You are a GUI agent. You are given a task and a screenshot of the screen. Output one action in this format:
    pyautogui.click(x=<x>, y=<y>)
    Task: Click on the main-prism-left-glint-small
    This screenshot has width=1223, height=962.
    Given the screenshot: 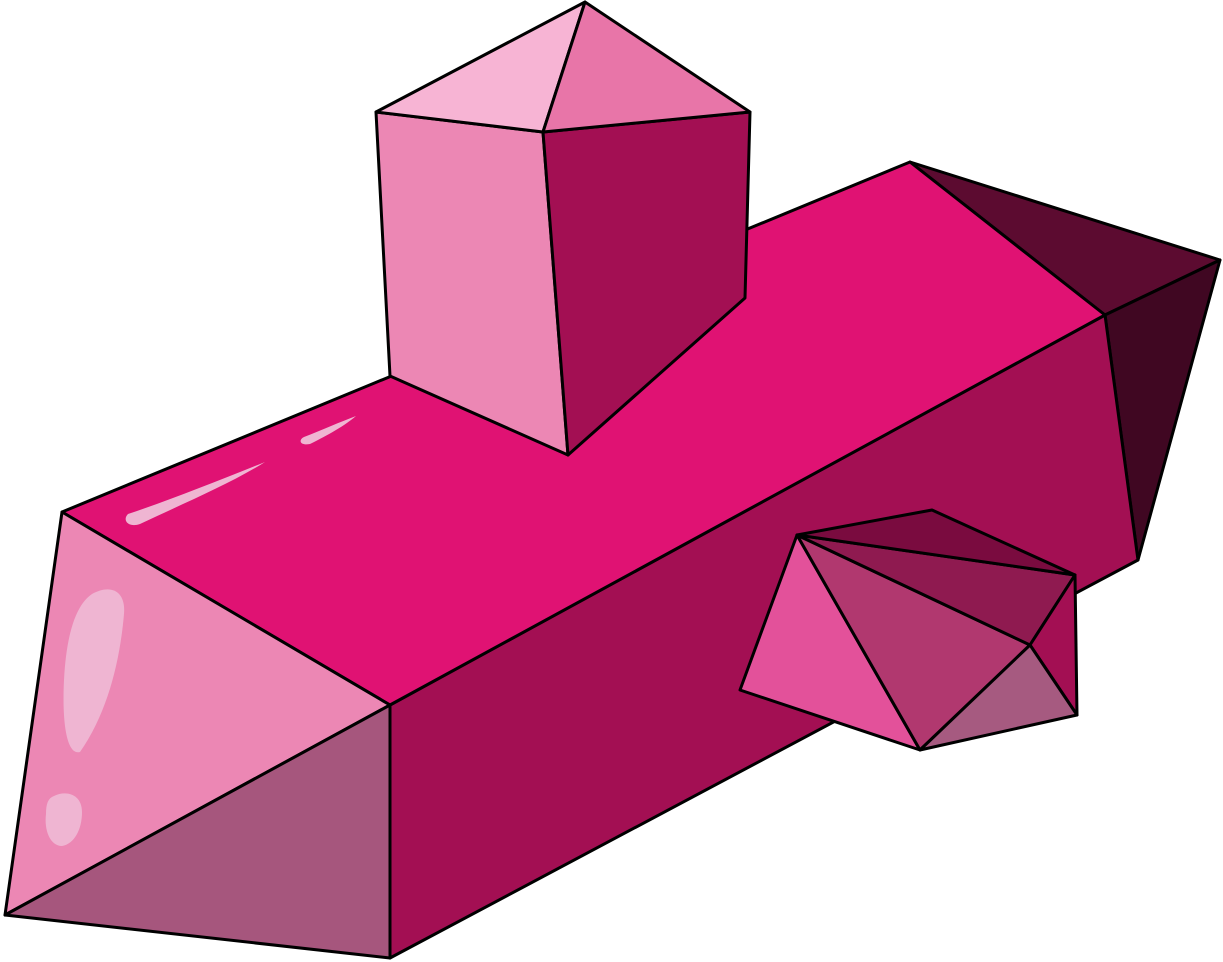 What is the action you would take?
    pyautogui.click(x=63, y=819)
    